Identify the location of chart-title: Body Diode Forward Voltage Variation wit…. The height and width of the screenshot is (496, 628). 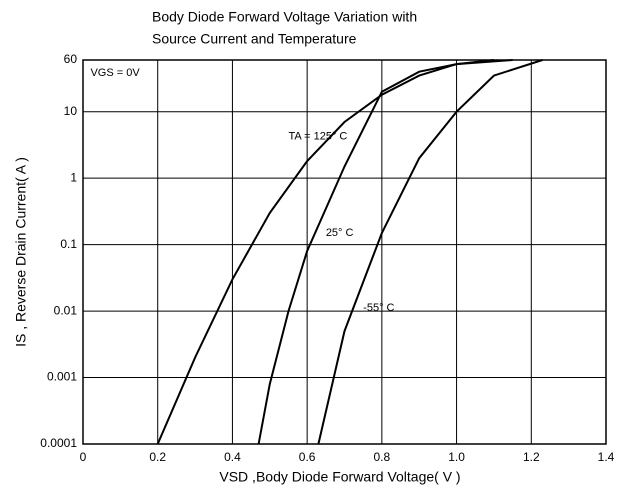
(284, 17).